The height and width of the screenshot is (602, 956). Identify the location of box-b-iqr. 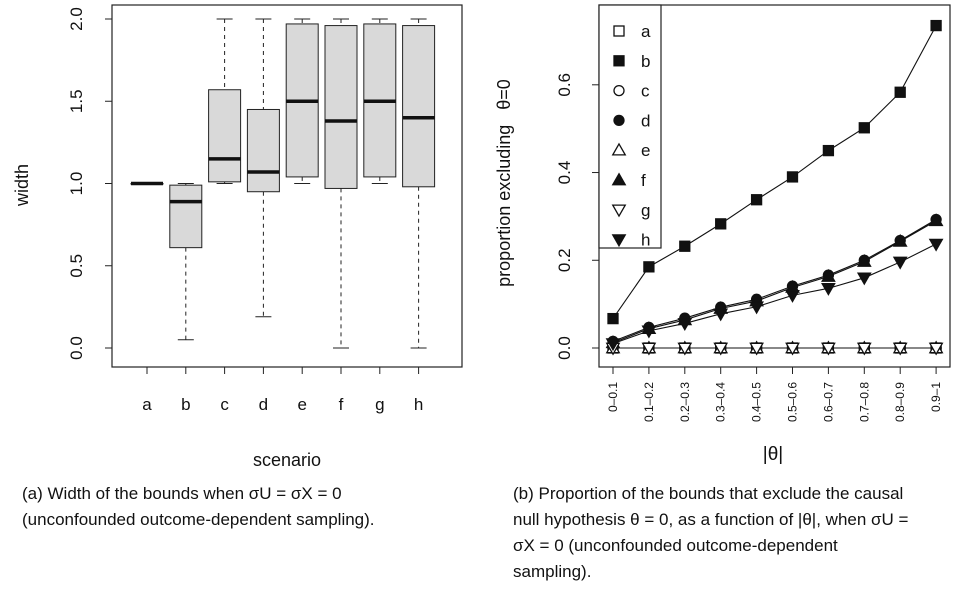
(186, 216).